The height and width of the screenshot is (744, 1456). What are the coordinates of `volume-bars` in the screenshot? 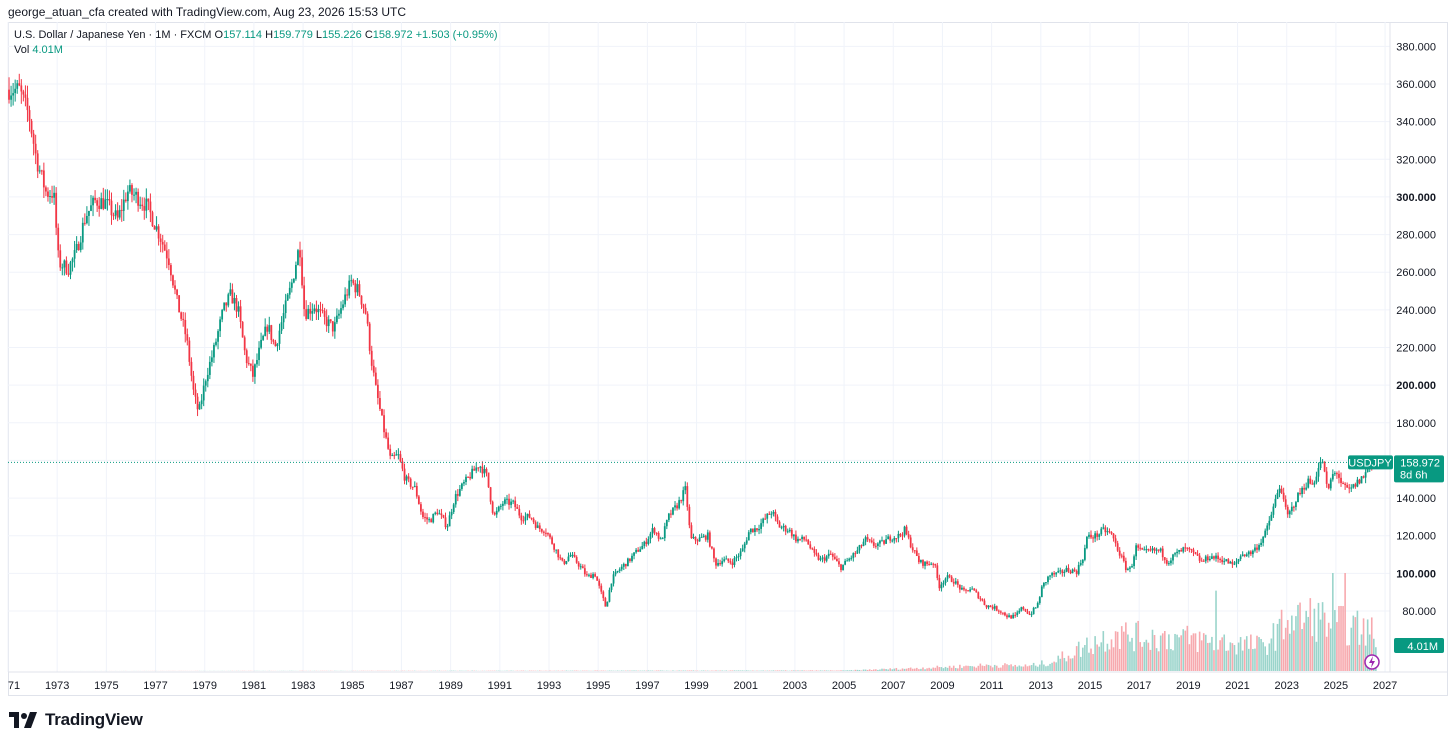 It's located at (693, 622).